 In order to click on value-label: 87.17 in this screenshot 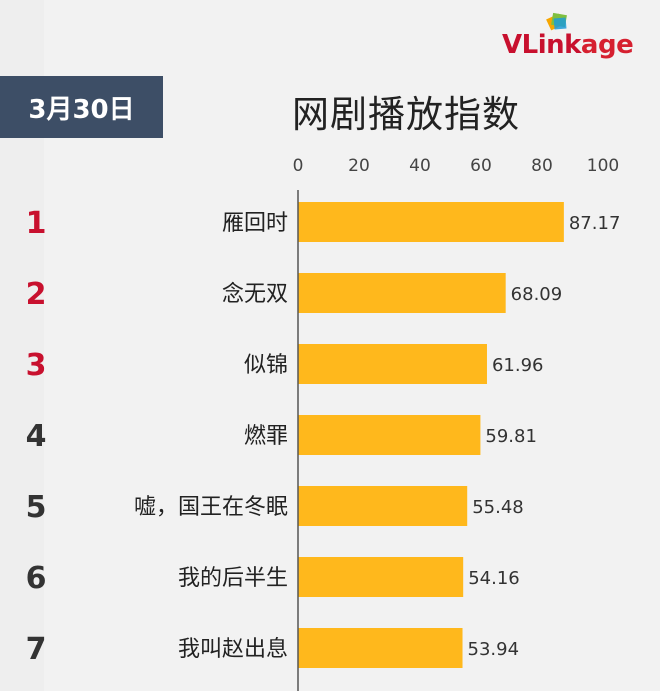, I will do `click(595, 223)`.